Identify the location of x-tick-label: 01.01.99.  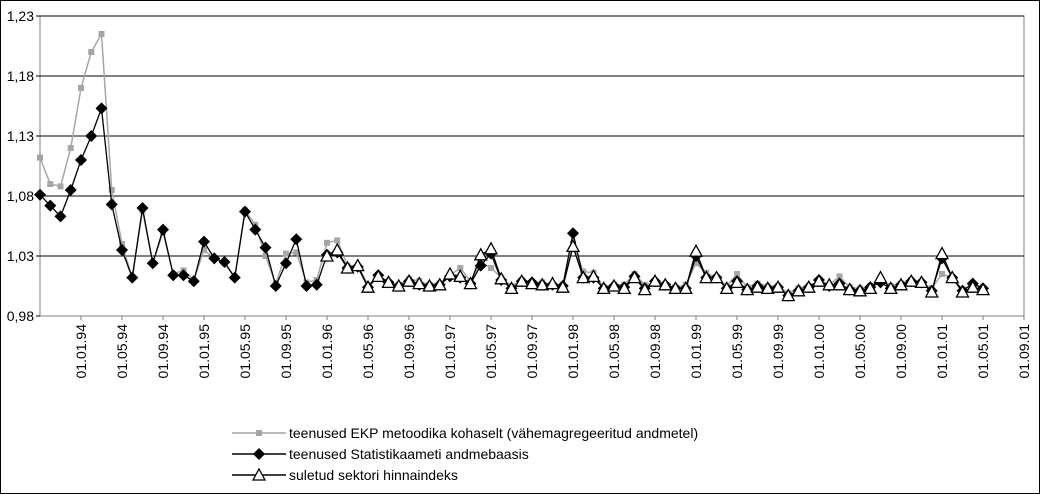
(696, 351).